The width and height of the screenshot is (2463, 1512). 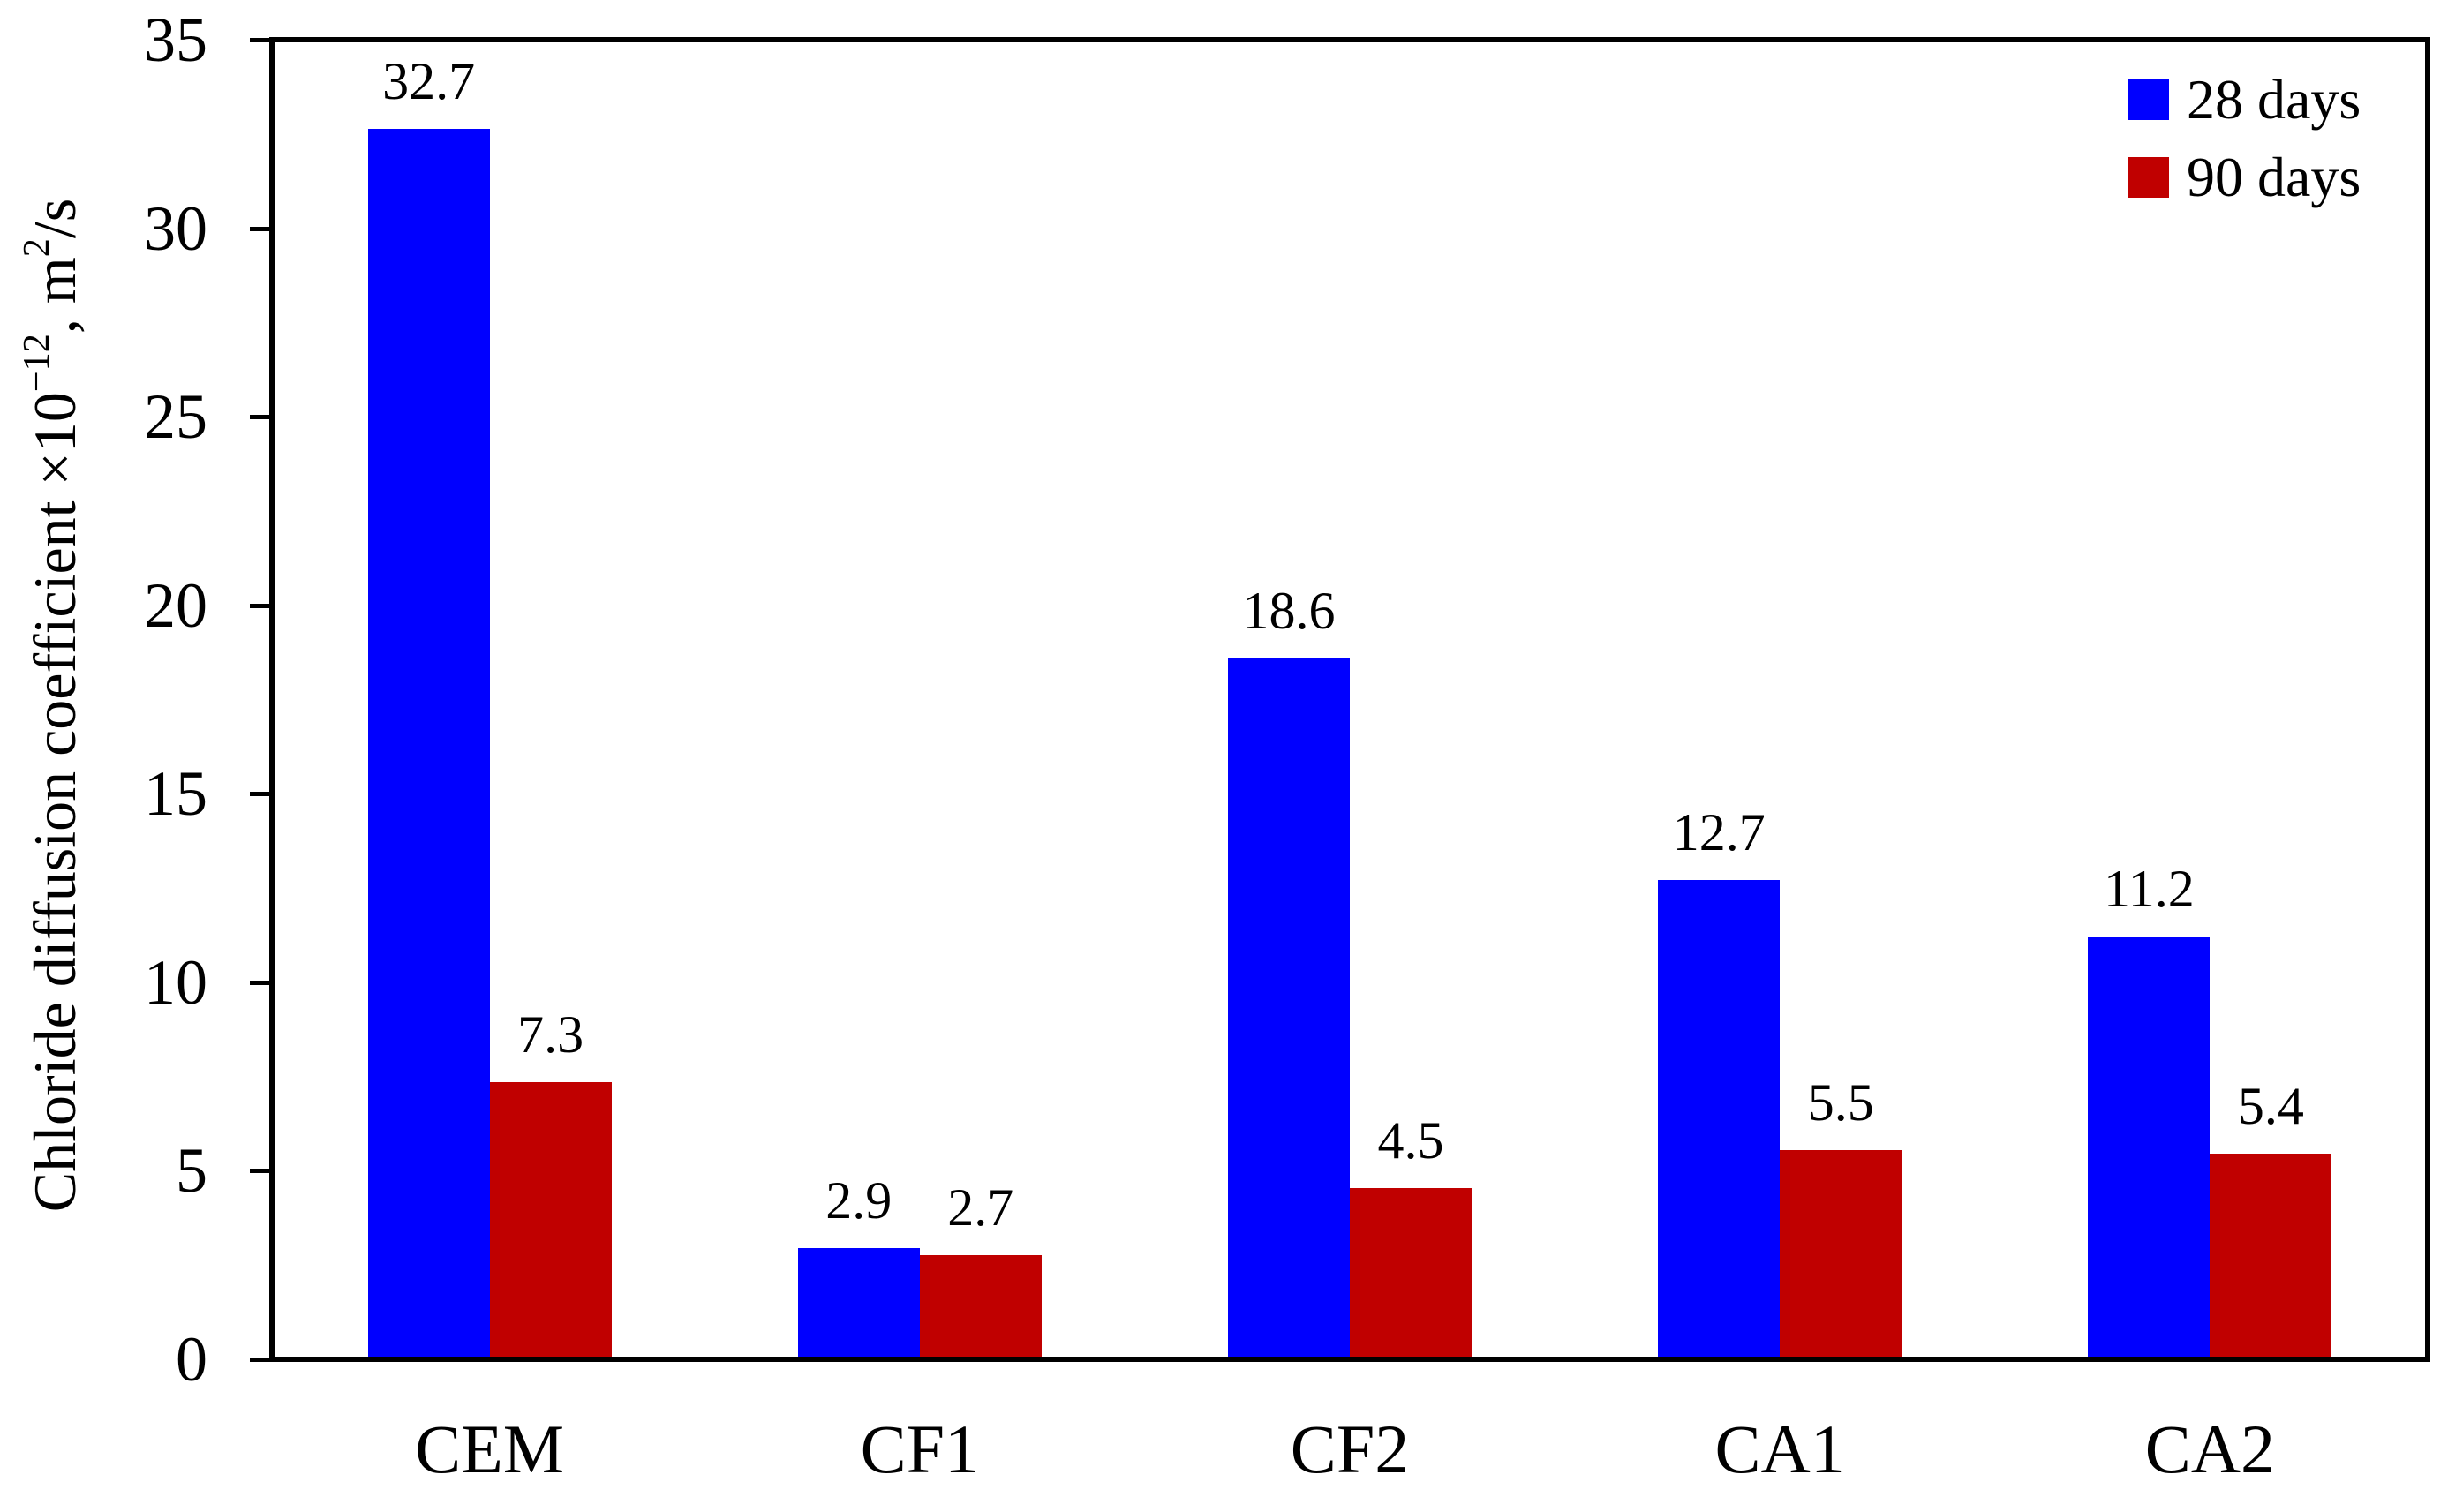 I want to click on value-label-cem-28days: 32.7, so click(x=429, y=80).